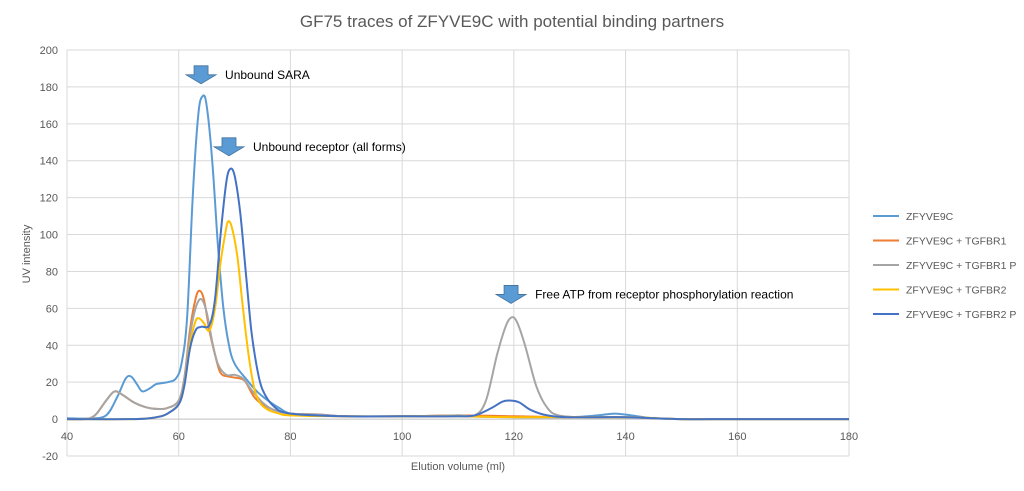 This screenshot has height=491, width=1024. Describe the element at coordinates (402, 437) in the screenshot. I see `x-tick-label: 100` at that location.